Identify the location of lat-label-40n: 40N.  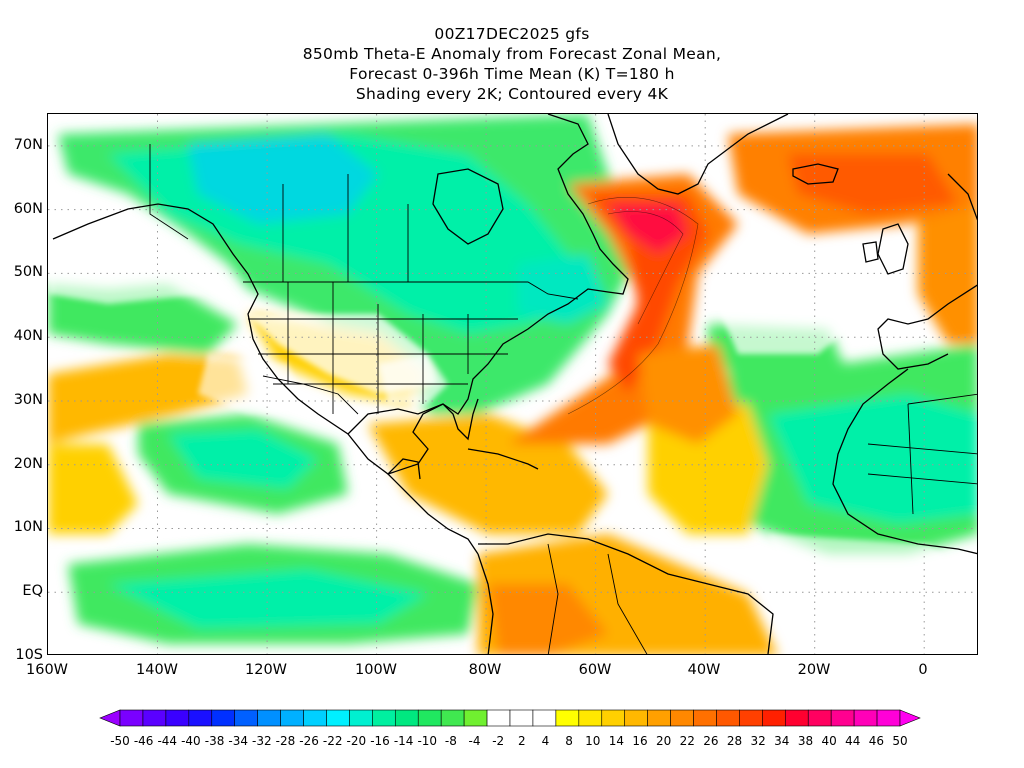
(28, 336).